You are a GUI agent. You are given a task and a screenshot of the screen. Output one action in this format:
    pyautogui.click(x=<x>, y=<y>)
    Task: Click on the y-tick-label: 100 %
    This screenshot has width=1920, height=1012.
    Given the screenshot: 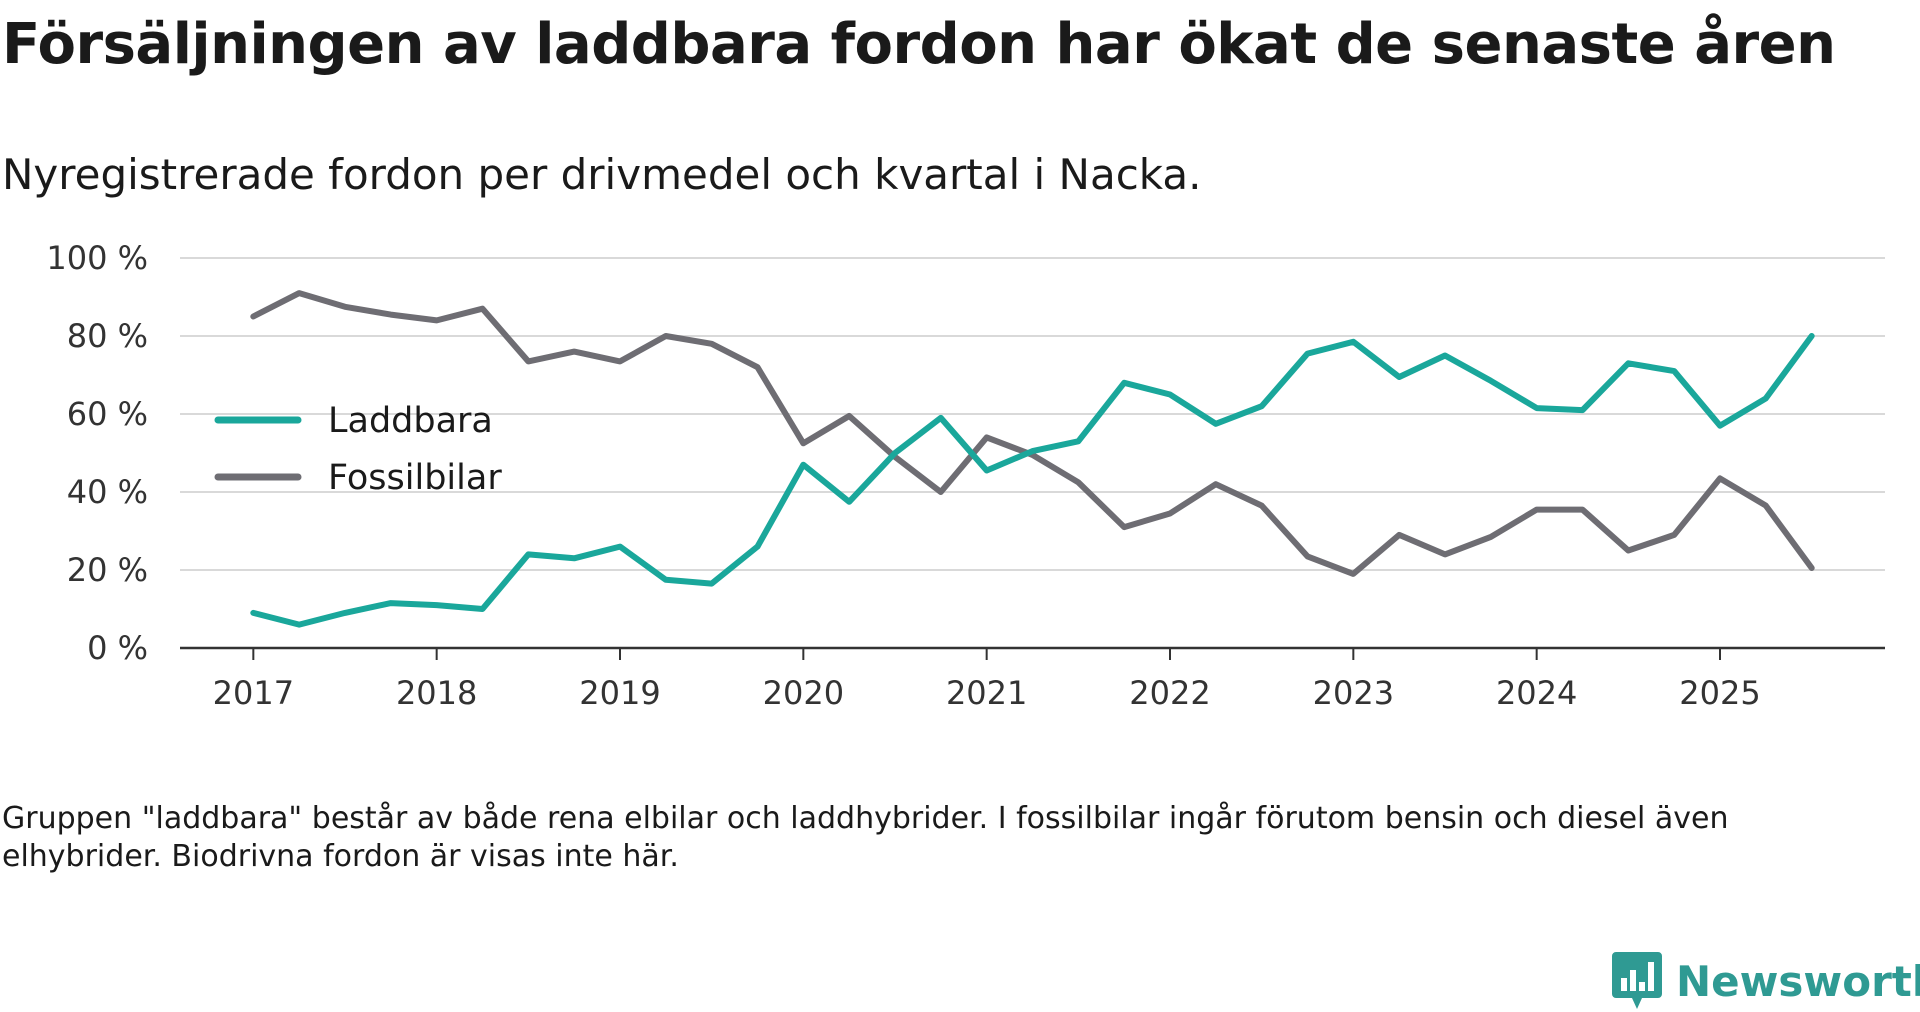 What is the action you would take?
    pyautogui.click(x=97, y=258)
    